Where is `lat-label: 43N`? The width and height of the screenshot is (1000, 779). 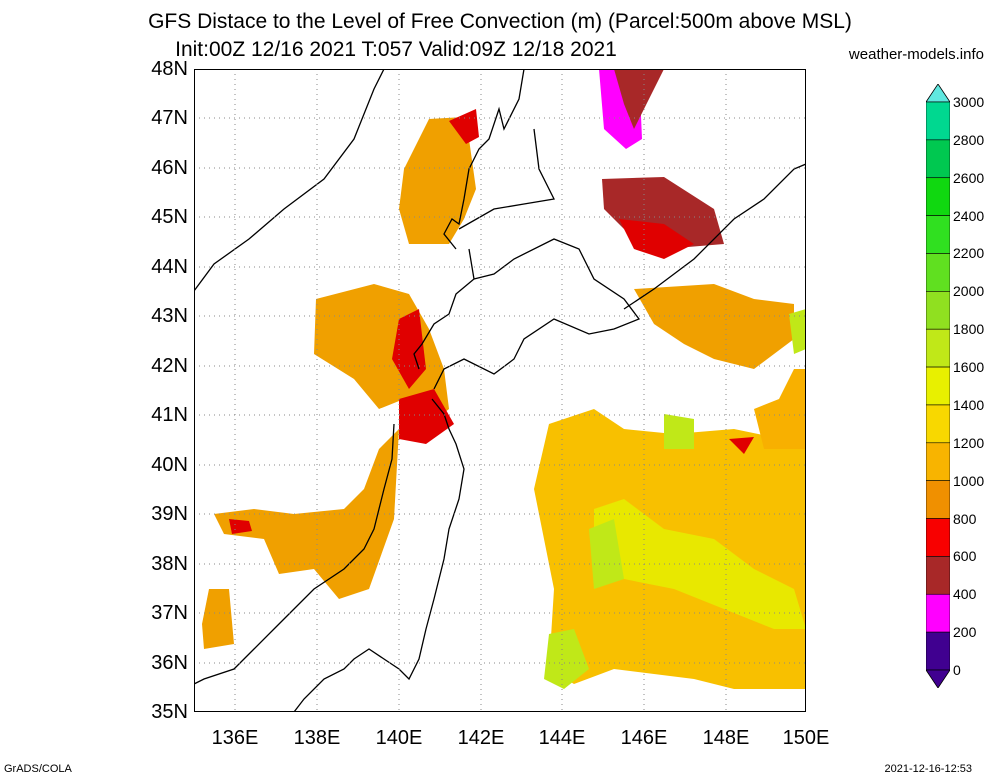 lat-label: 43N is located at coordinates (169, 316).